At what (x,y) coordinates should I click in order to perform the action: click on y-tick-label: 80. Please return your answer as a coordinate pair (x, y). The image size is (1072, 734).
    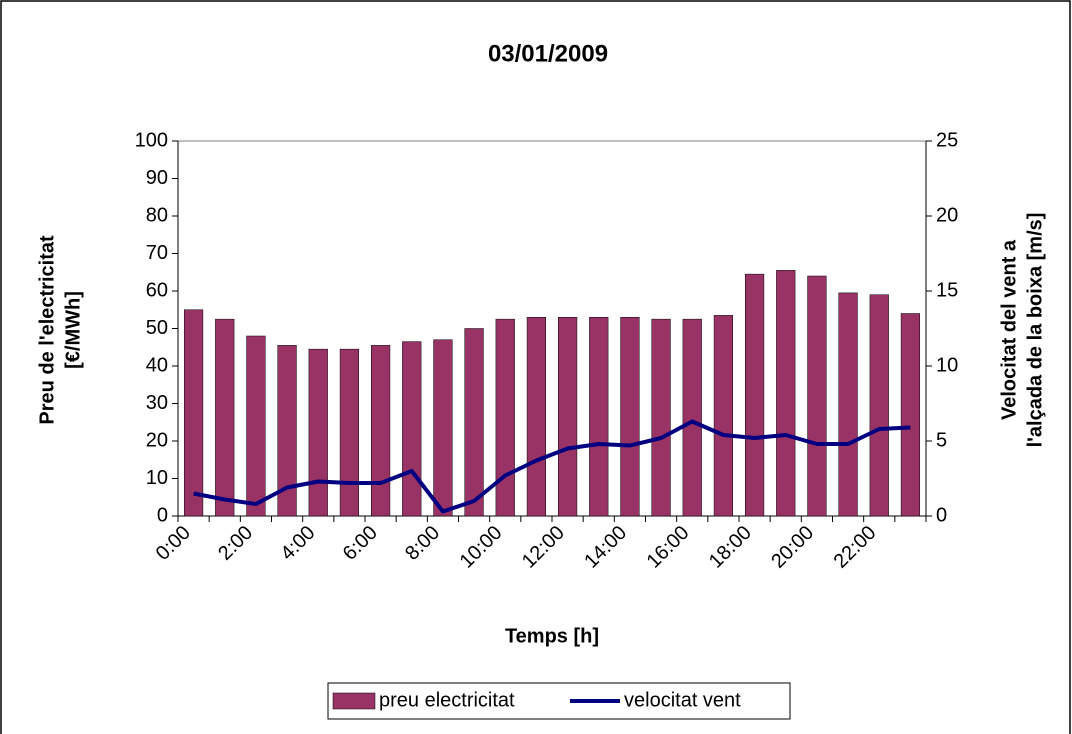
    Looking at the image, I should click on (157, 215).